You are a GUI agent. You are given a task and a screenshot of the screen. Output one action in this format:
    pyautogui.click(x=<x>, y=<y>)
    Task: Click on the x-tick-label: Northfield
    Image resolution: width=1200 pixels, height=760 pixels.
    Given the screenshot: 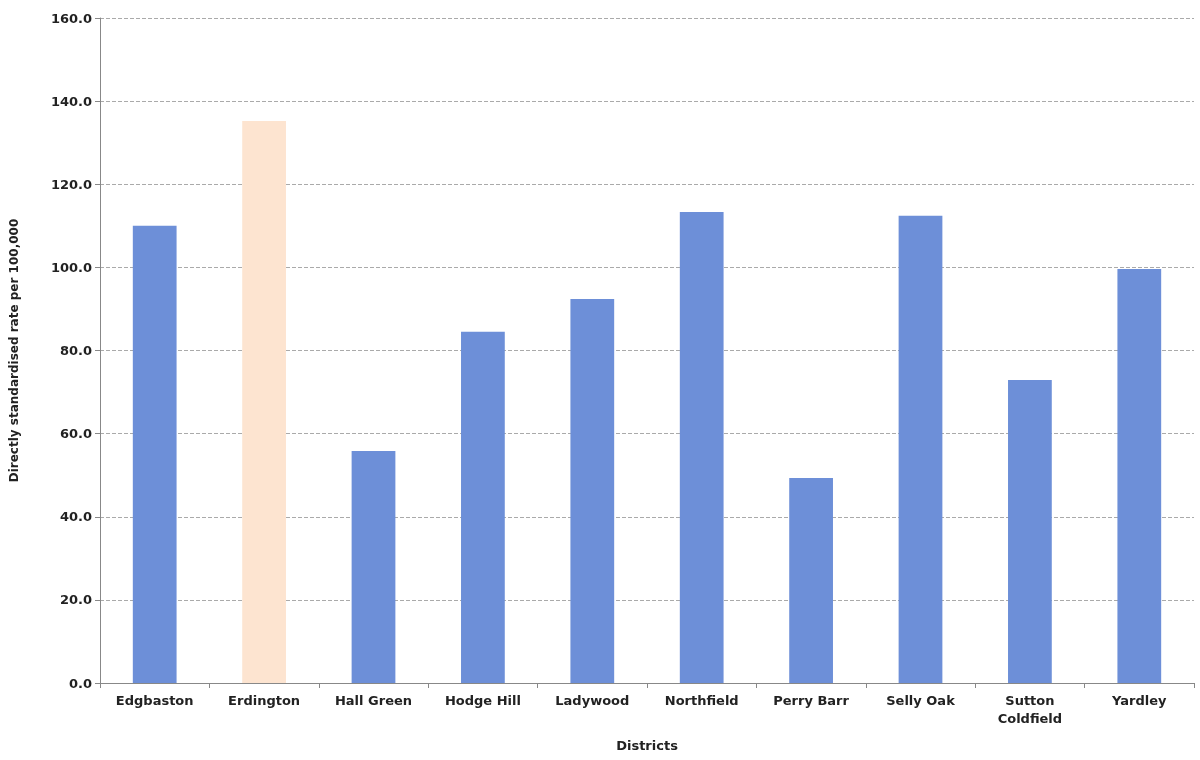 What is the action you would take?
    pyautogui.click(x=701, y=700)
    